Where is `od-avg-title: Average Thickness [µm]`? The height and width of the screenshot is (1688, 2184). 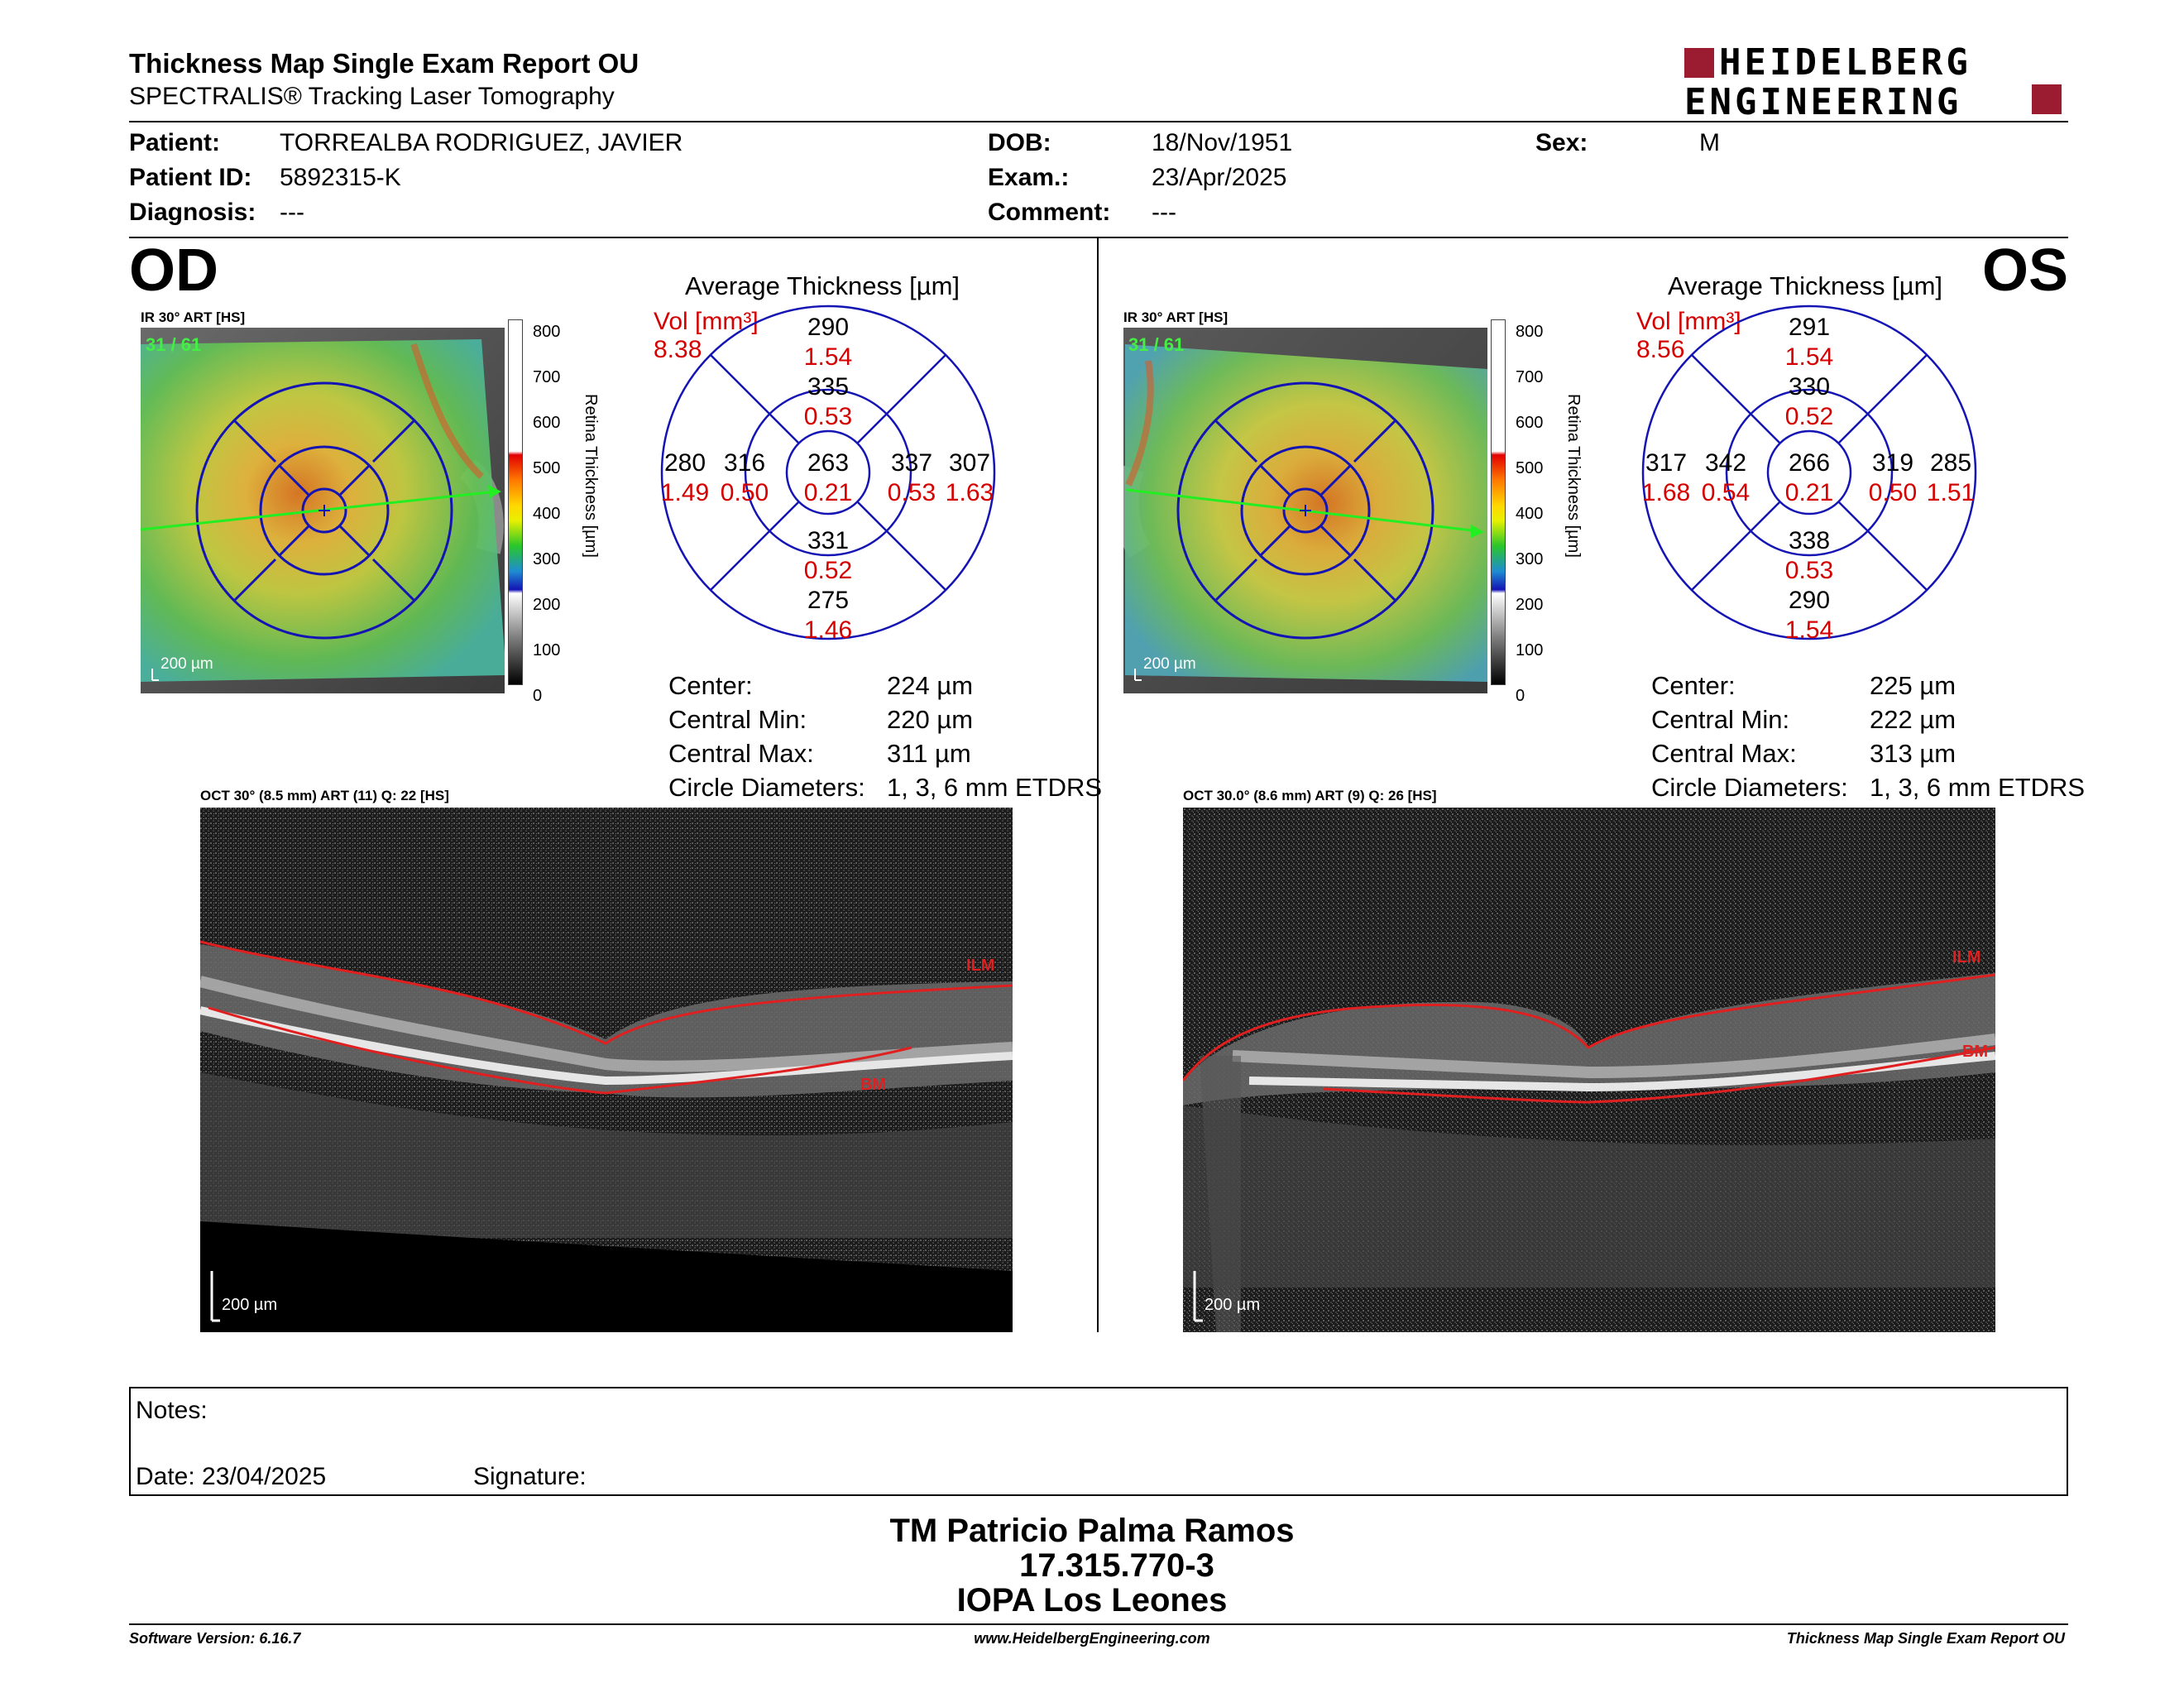 od-avg-title: Average Thickness [µm] is located at coordinates (822, 285).